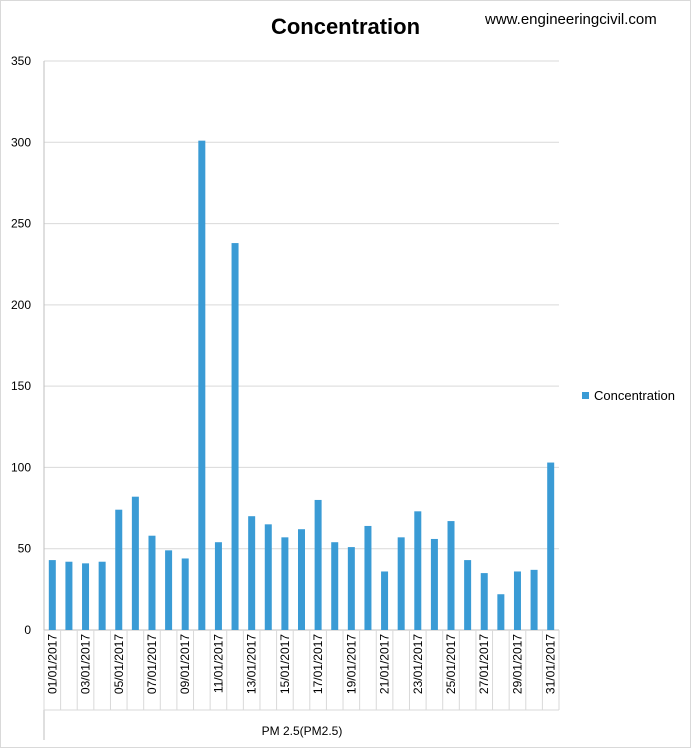  What do you see at coordinates (152, 664) in the screenshot?
I see `x-tick-label: 07/01/2017` at bounding box center [152, 664].